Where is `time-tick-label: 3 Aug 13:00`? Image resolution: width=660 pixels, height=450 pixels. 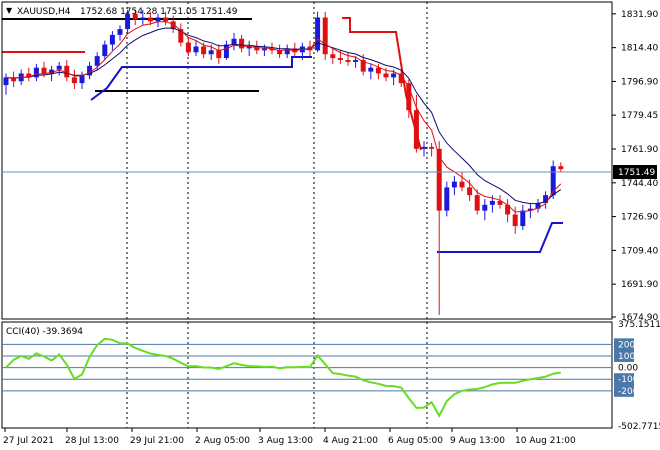
time-tick-label: 3 Aug 13:00 is located at coordinates (285, 441).